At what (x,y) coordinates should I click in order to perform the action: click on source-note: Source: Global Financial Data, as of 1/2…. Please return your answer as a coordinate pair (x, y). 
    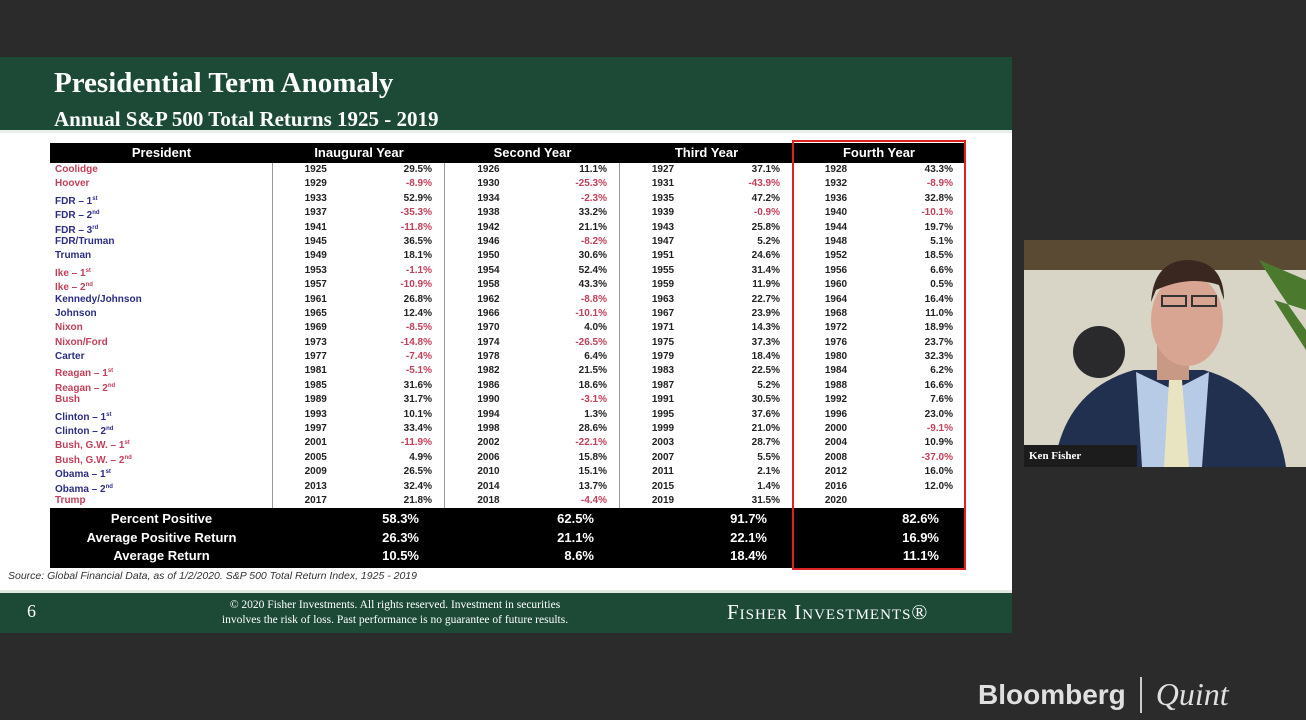
    Looking at the image, I should click on (212, 576).